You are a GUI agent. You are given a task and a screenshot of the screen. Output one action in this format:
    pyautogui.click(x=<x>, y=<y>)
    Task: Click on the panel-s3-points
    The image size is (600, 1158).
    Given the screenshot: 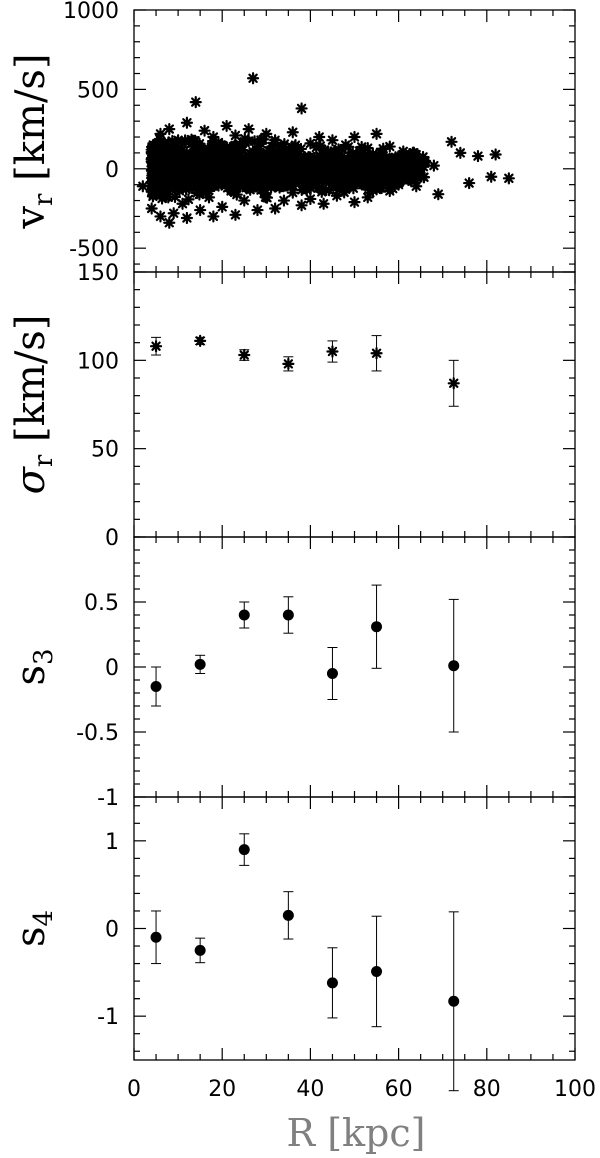 What is the action you would take?
    pyautogui.click(x=305, y=658)
    